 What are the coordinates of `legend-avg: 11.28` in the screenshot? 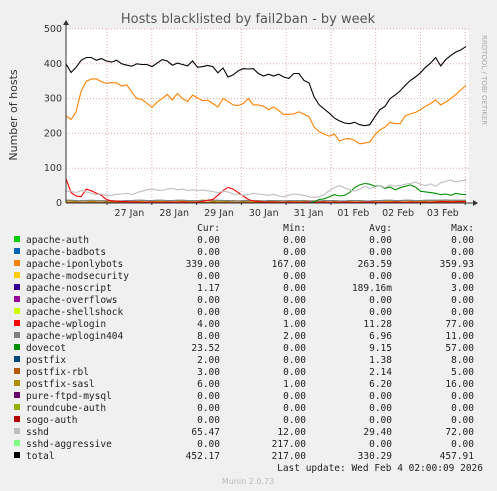 It's located at (377, 324).